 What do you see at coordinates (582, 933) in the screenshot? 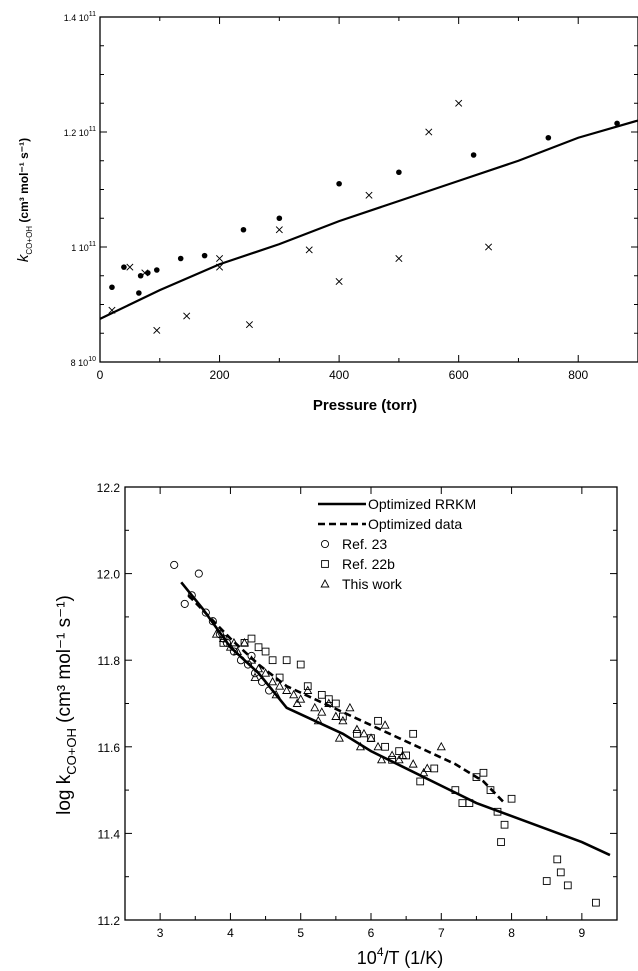
I see `x-tick-label: 9` at bounding box center [582, 933].